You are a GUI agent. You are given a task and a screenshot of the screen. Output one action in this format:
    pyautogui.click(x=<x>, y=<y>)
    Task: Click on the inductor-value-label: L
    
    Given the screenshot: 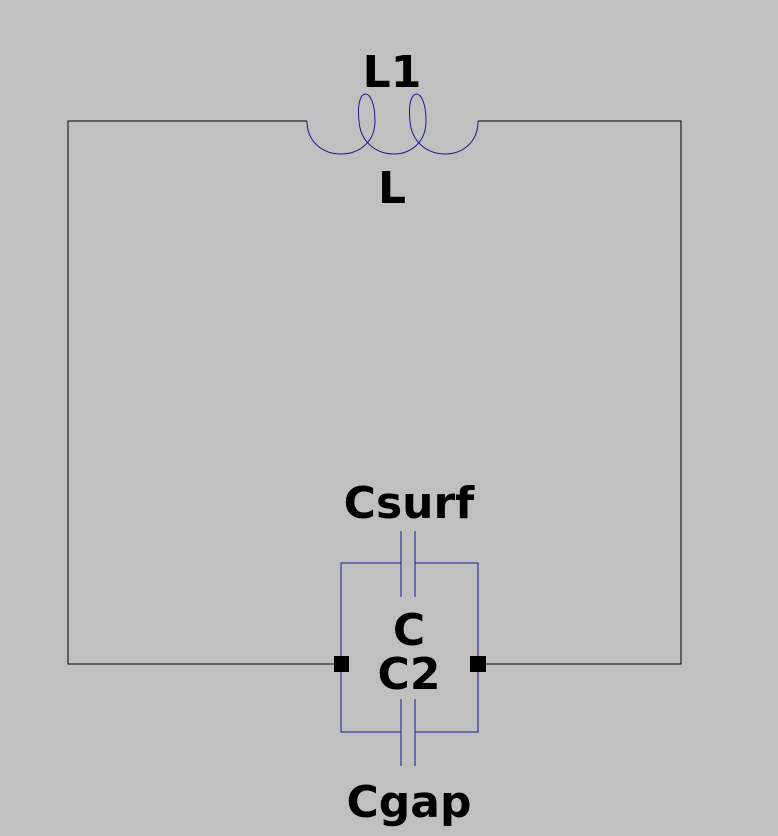 What is the action you would take?
    pyautogui.click(x=392, y=188)
    